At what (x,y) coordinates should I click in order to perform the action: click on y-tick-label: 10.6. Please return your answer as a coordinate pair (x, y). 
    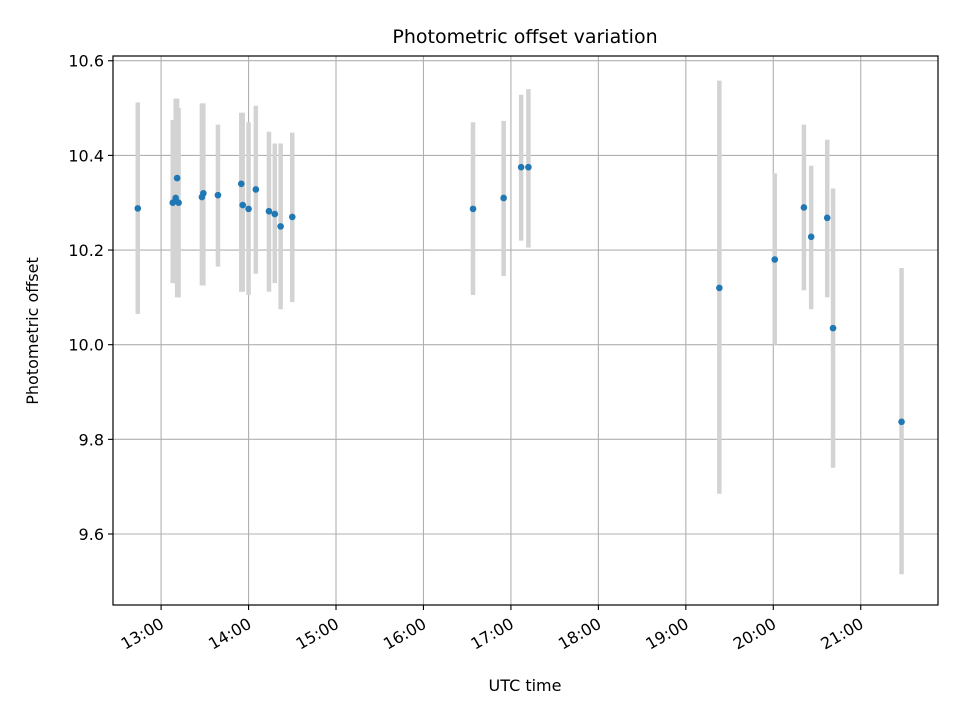
    Looking at the image, I should click on (86, 61).